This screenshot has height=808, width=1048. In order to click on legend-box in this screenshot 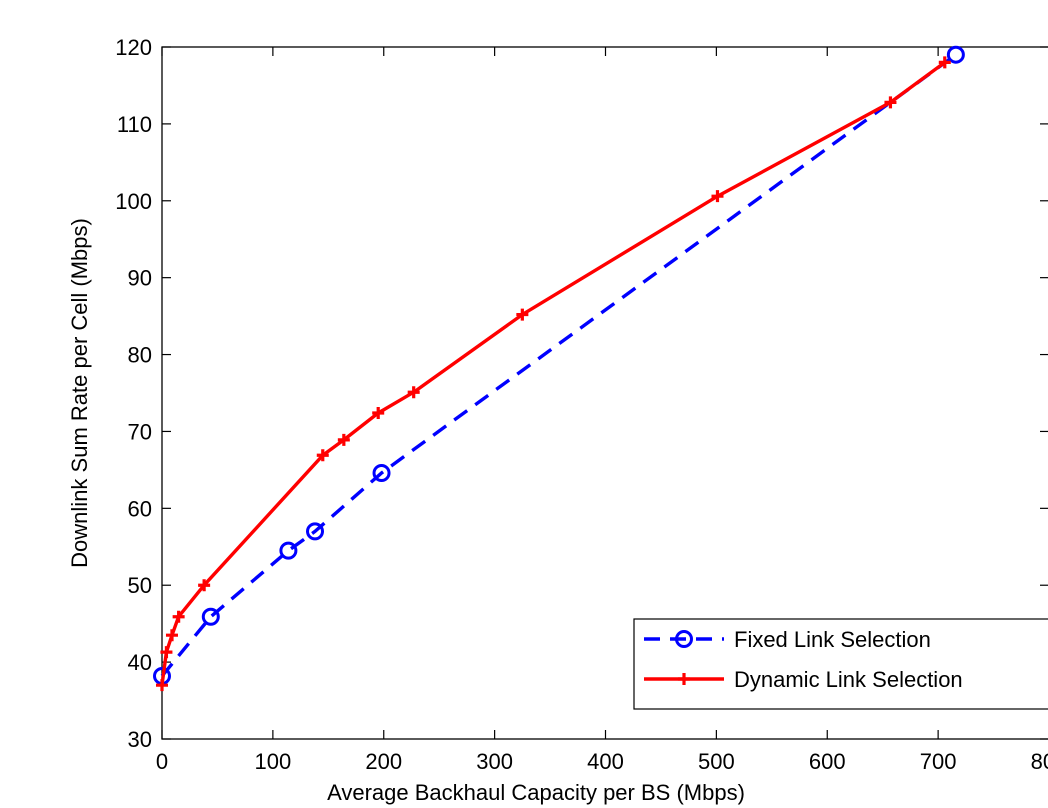, I will do `click(840, 664)`.